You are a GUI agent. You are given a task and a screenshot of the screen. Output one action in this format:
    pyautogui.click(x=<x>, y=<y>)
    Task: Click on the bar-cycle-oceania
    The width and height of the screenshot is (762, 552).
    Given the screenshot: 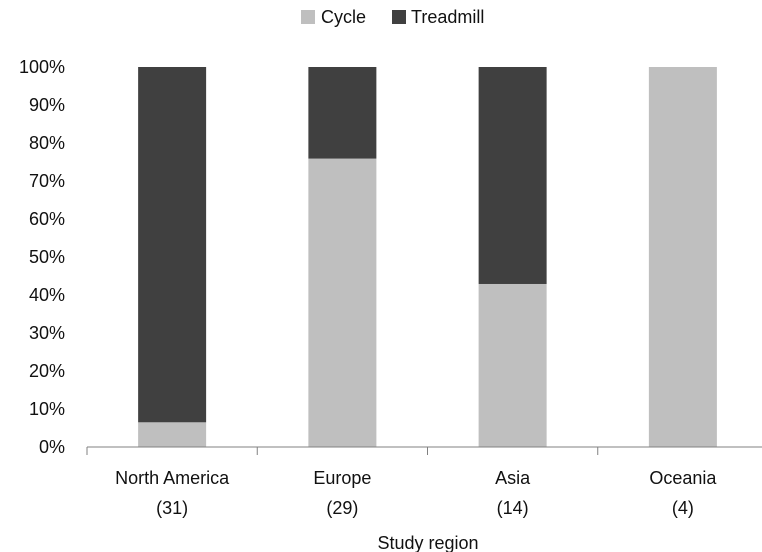 What is the action you would take?
    pyautogui.click(x=682, y=257)
    